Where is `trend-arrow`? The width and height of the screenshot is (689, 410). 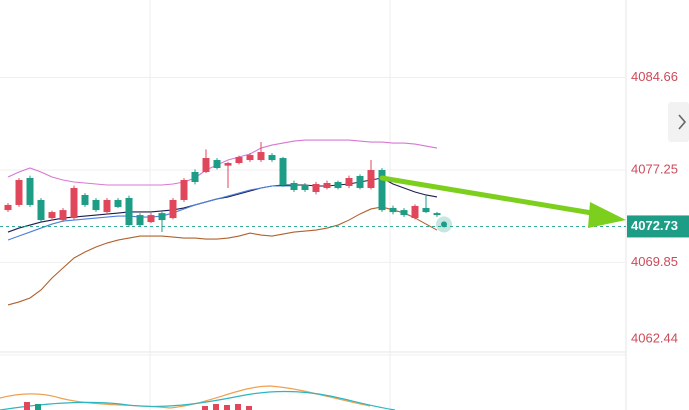
trend-arrow is located at coordinates (502, 201).